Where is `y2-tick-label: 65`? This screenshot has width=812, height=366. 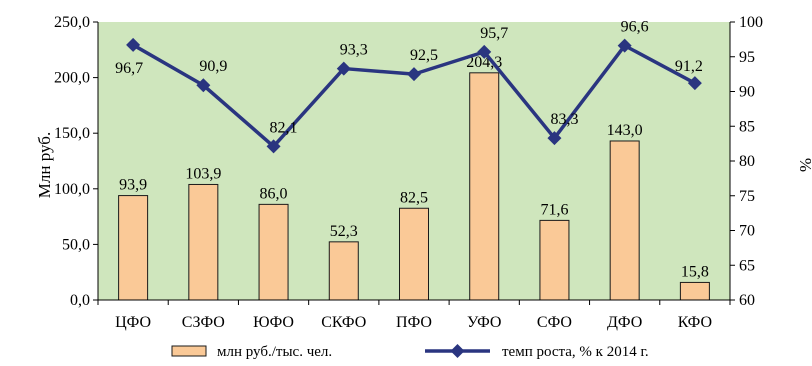 y2-tick-label: 65 is located at coordinates (747, 265).